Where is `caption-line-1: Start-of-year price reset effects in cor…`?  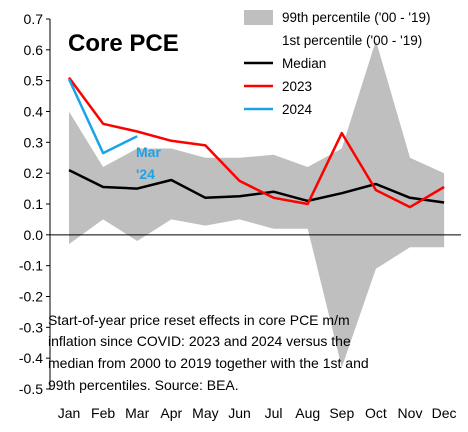 caption-line-1: Start-of-year price reset effects in cor… is located at coordinates (199, 320).